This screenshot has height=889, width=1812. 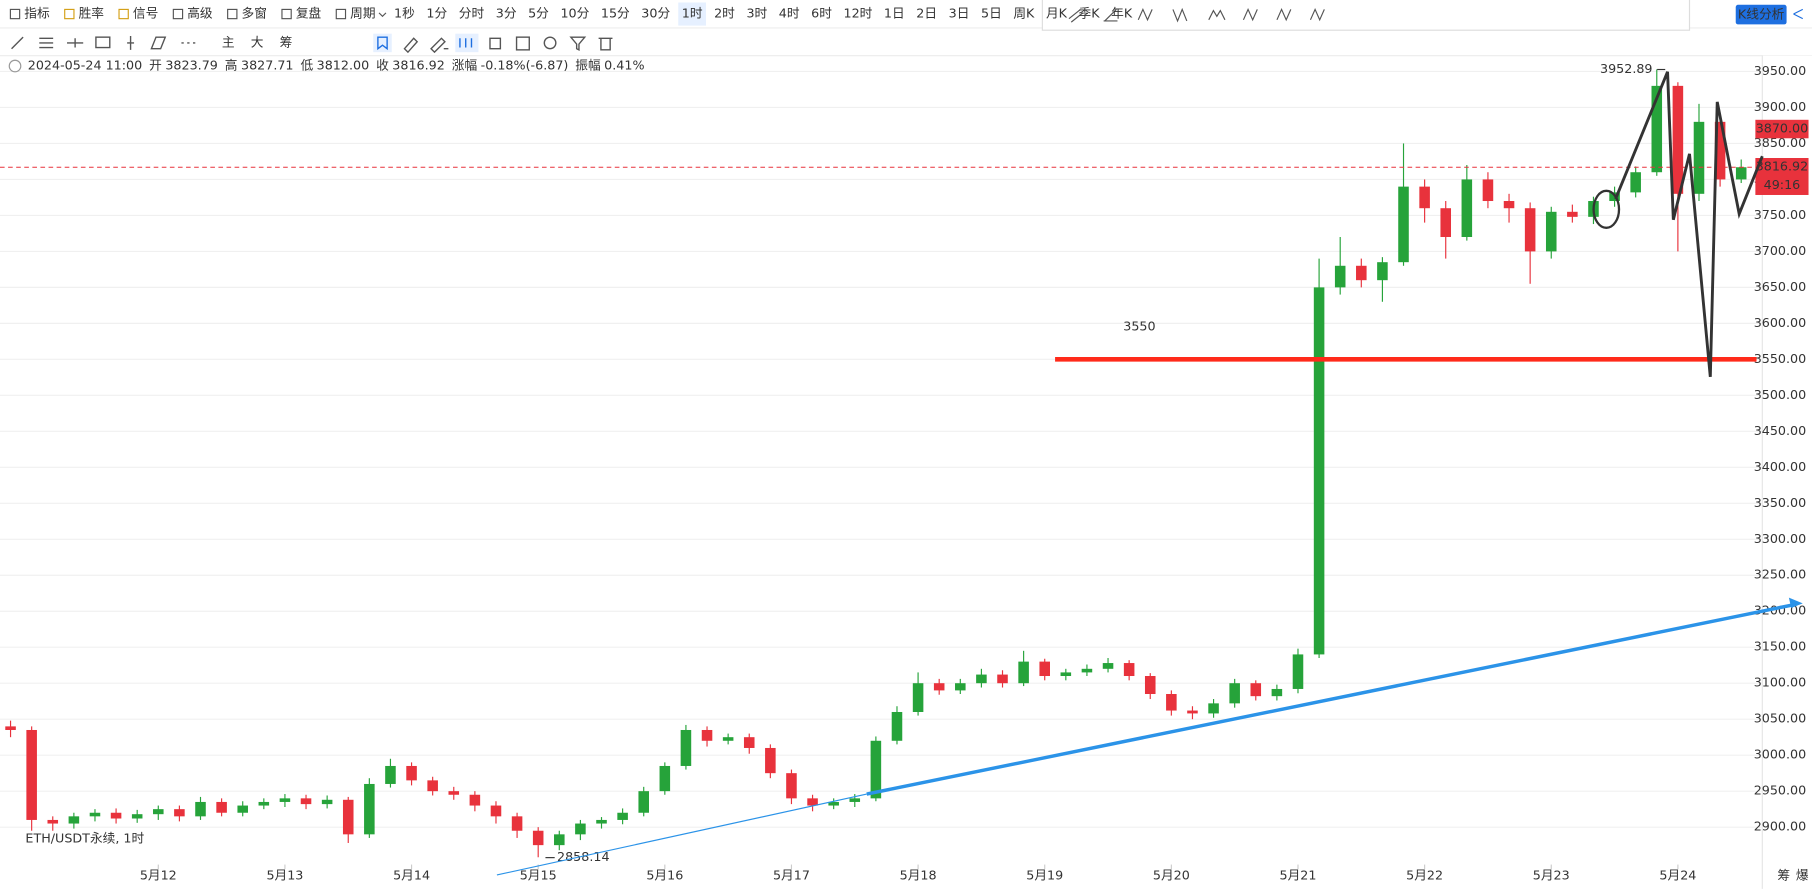 What do you see at coordinates (37, 13) in the screenshot?
I see `tool-button: 指标` at bounding box center [37, 13].